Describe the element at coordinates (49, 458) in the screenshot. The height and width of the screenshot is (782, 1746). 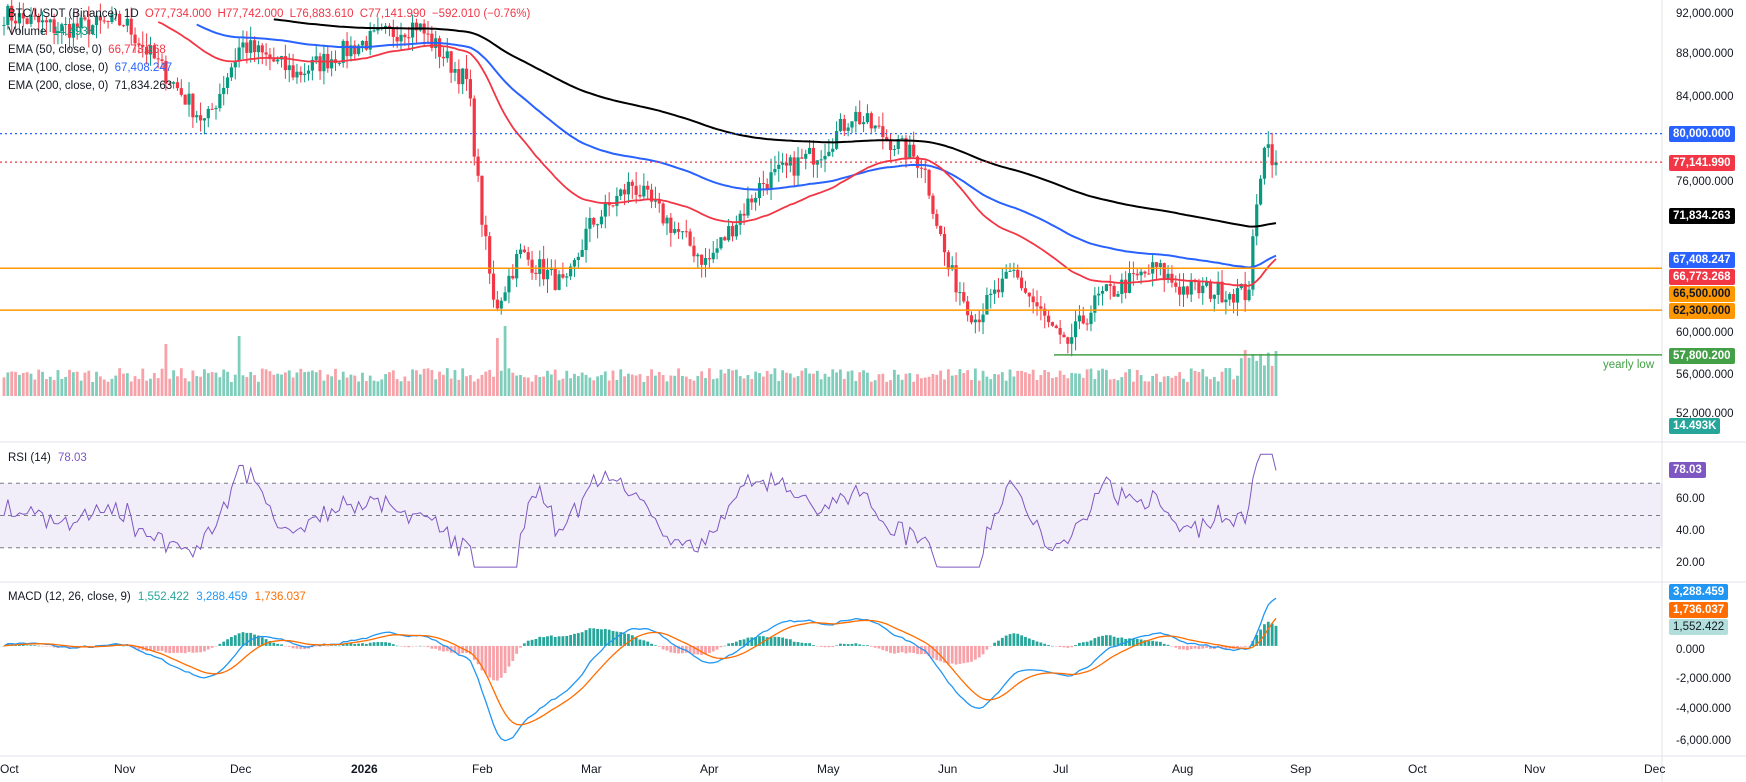
I see `rsi-legend: RSI (14) 78.03` at that location.